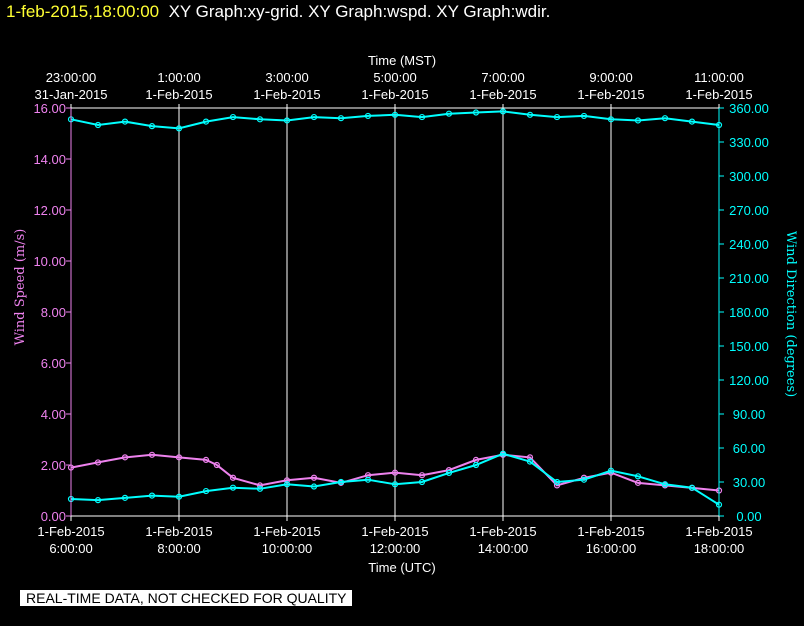 This screenshot has width=804, height=626. Describe the element at coordinates (502, 77) in the screenshot. I see `top-tick-time: 7:00:00` at that location.